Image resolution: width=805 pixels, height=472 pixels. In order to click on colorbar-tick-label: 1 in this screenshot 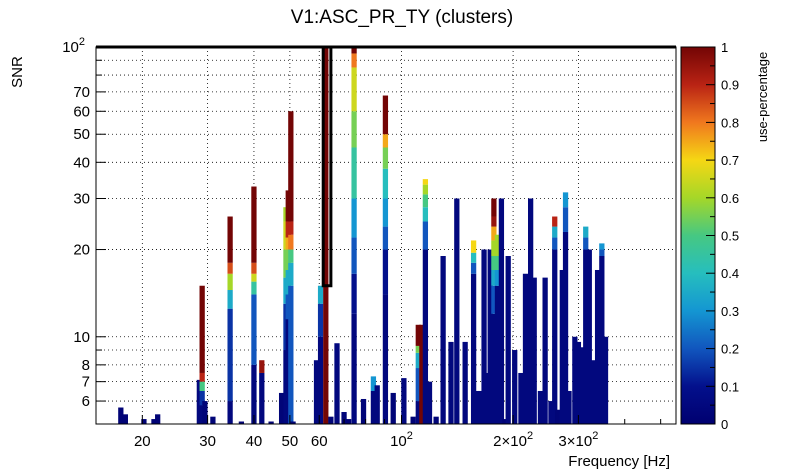, I will do `click(724, 47)`.